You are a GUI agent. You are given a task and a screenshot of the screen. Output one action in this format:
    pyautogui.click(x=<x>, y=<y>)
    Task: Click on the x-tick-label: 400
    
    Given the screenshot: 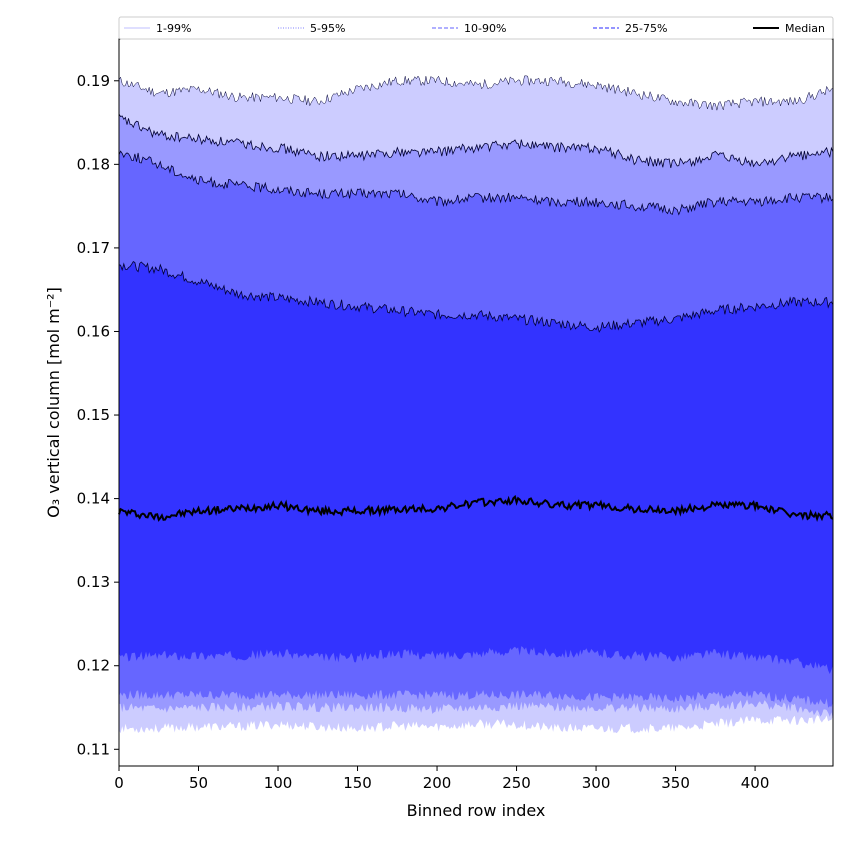 What is the action you would take?
    pyautogui.click(x=755, y=783)
    